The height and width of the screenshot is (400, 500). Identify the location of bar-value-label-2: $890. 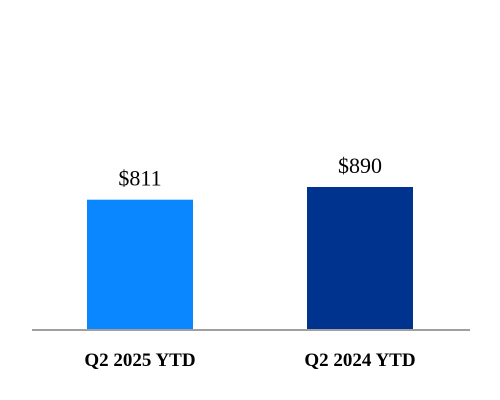
(360, 165).